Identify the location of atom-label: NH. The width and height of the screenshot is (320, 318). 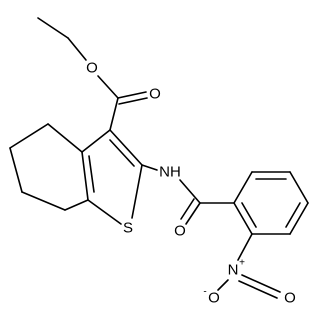
(170, 172).